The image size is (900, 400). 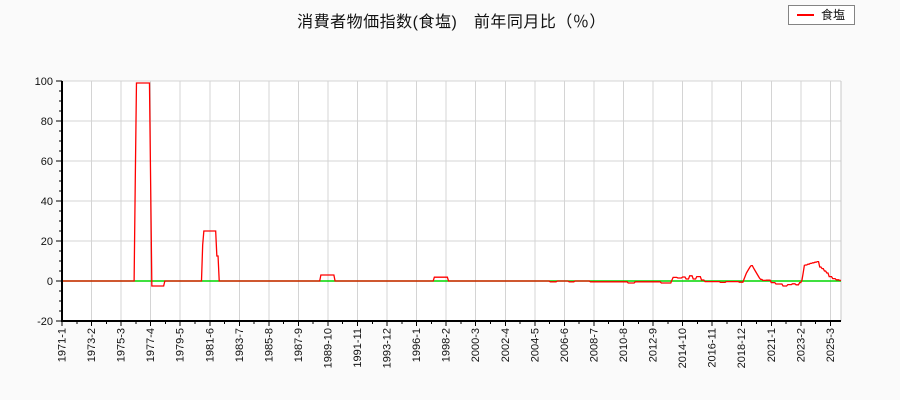 I want to click on x-tick-label: 2021-1, so click(x=772, y=345).